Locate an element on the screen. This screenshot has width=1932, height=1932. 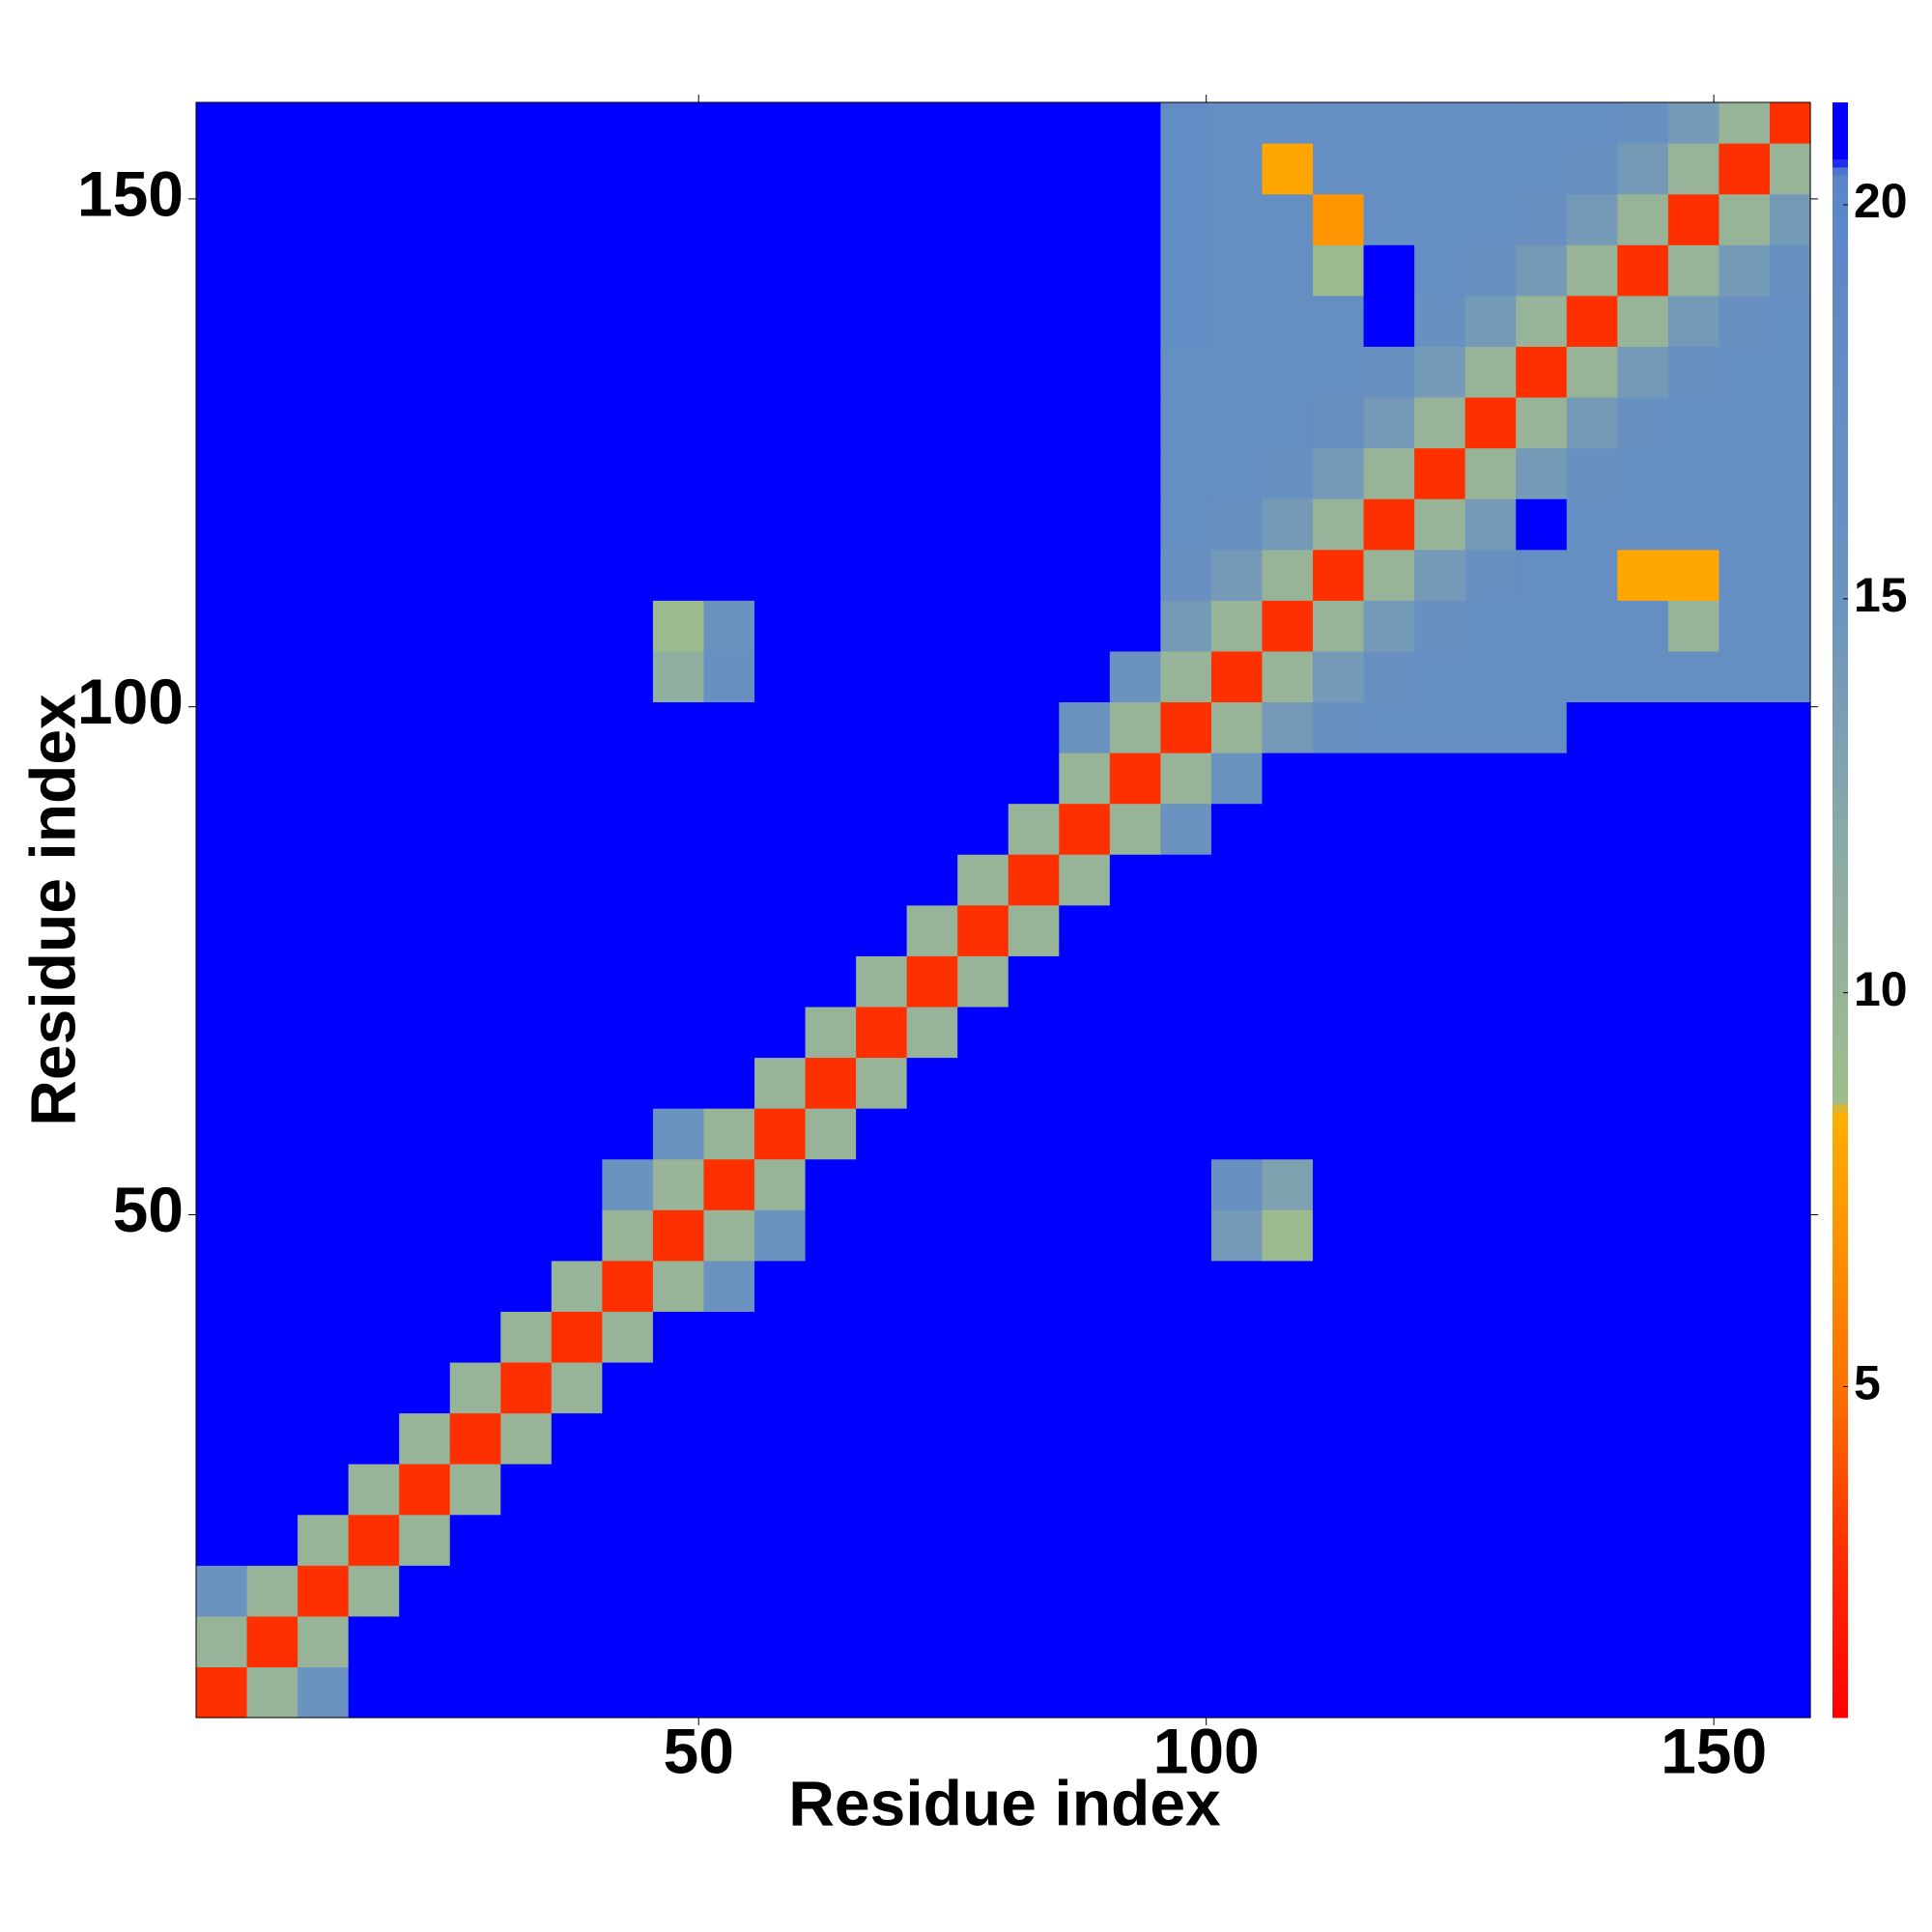
colorbar-tick-label: 20 is located at coordinates (1881, 201).